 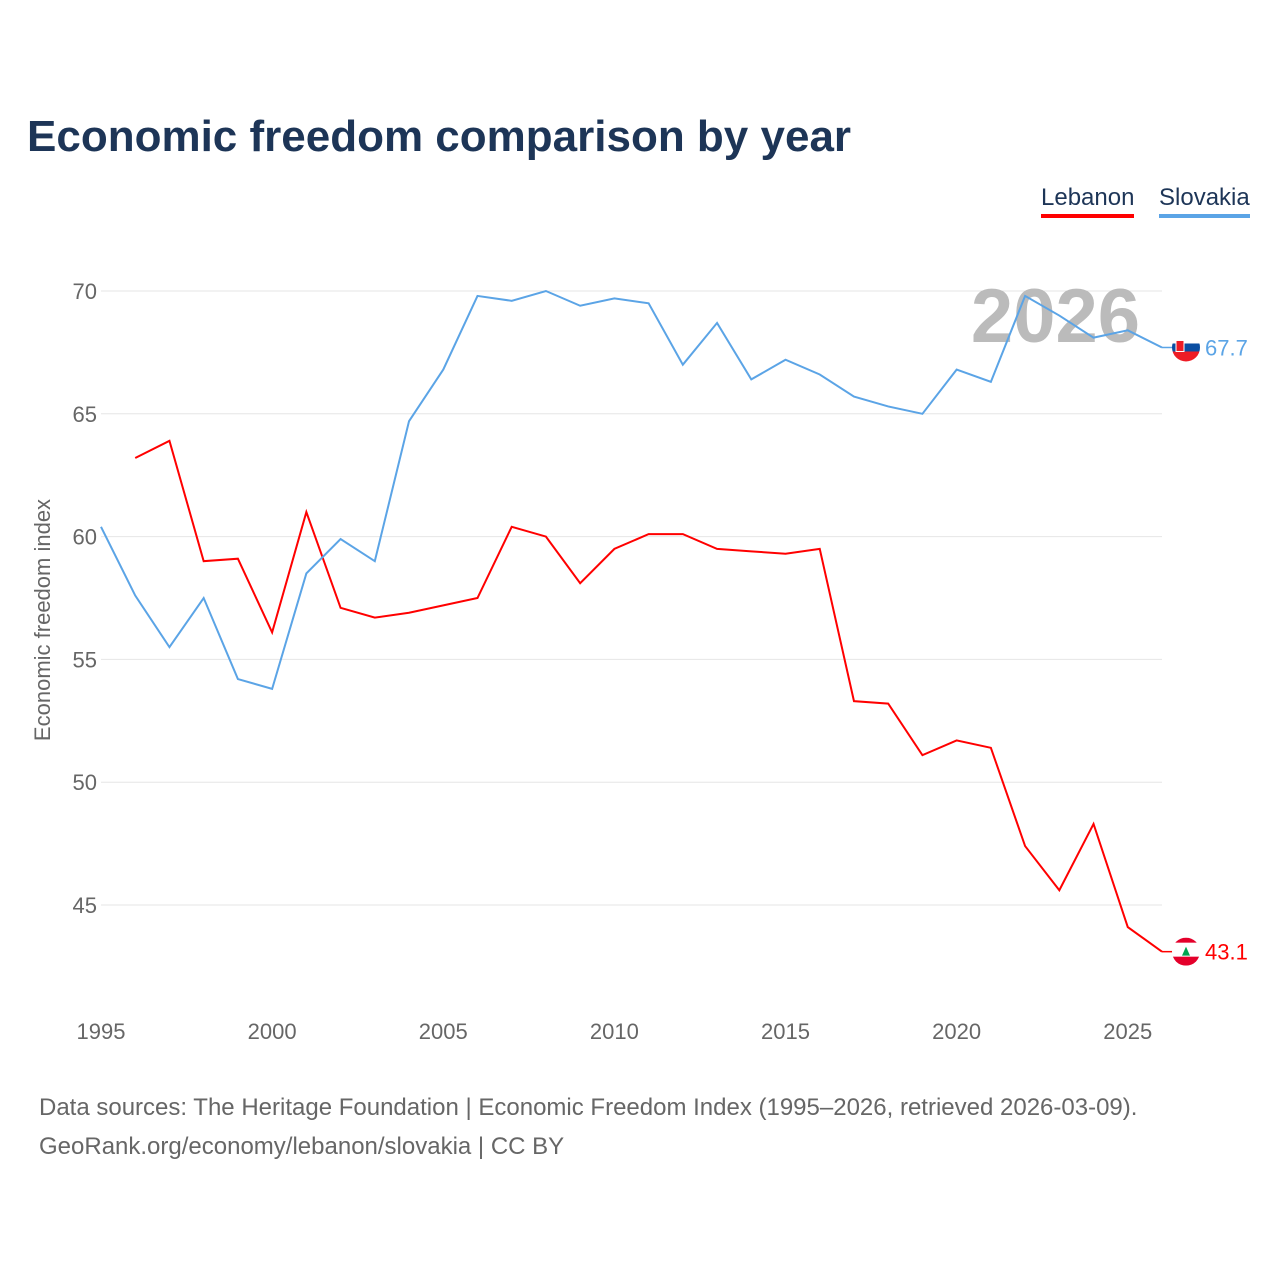 What do you see at coordinates (85, 414) in the screenshot?
I see `y-tick-label: 65` at bounding box center [85, 414].